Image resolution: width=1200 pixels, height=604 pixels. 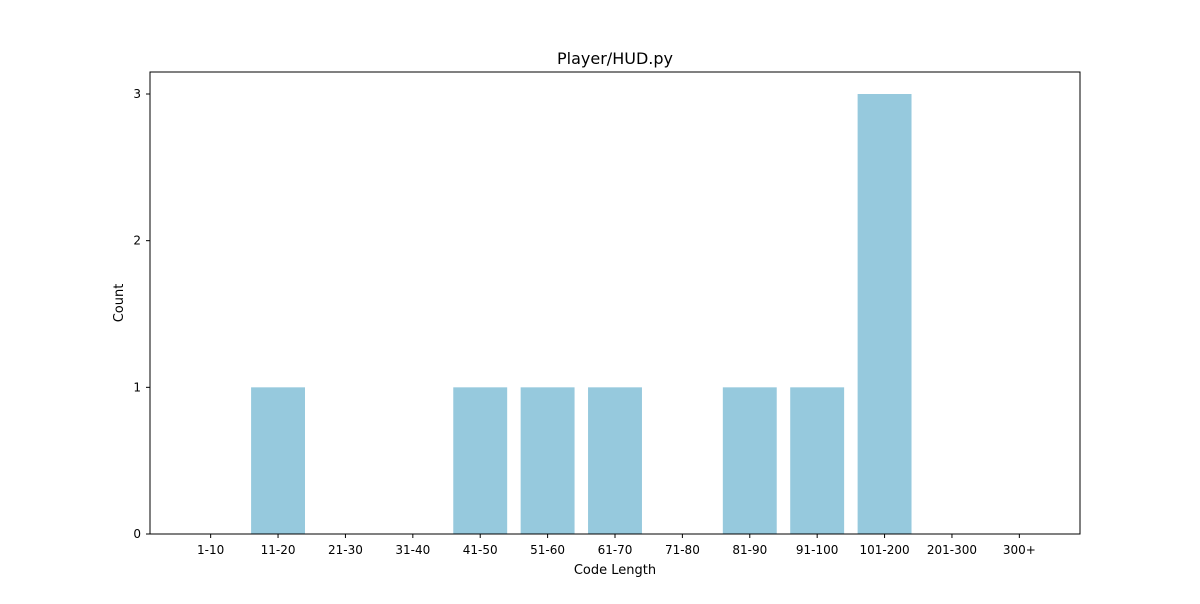 I want to click on x-tick-label: 21-30, so click(x=345, y=550).